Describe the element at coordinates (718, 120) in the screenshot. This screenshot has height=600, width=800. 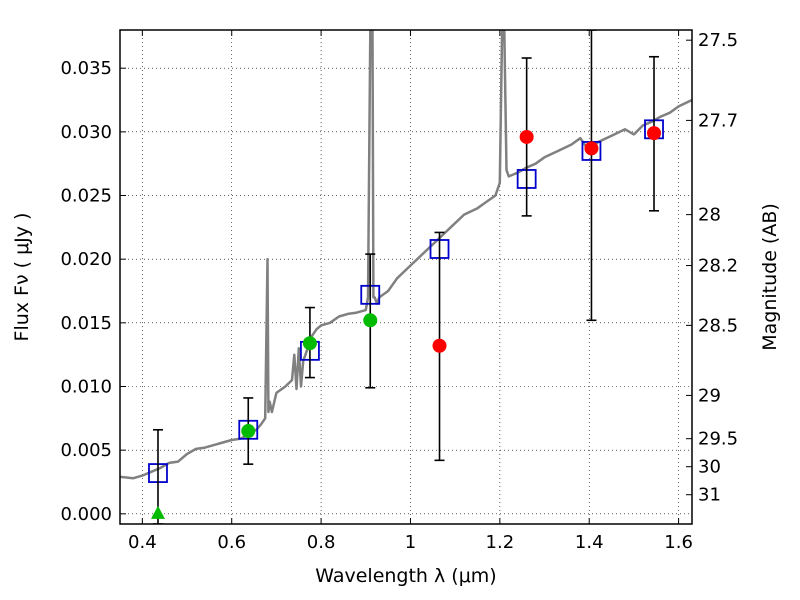
I see `y2-tick-label: 27.7` at that location.